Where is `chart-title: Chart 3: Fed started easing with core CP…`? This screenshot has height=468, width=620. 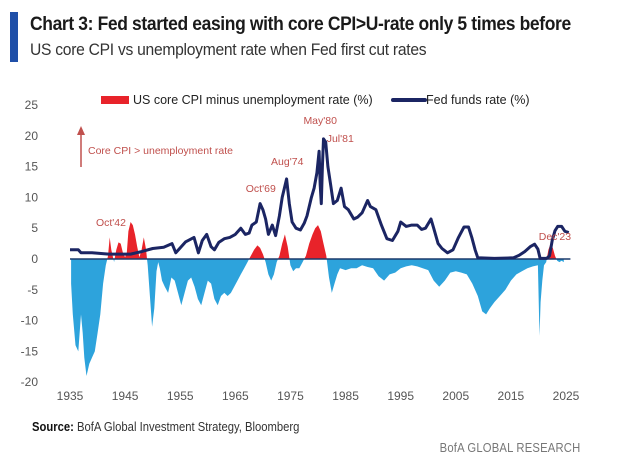
chart-title: Chart 3: Fed started easing with core CP… is located at coordinates (300, 24).